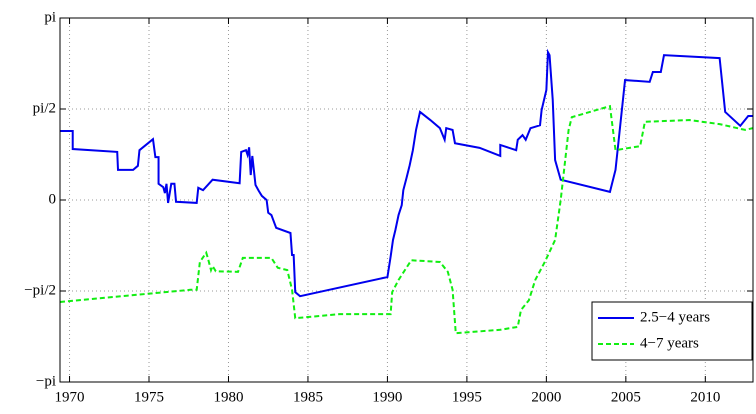 Image resolution: width=756 pixels, height=414 pixels. What do you see at coordinates (53, 199) in the screenshot?
I see `y-tick-label: 0` at bounding box center [53, 199].